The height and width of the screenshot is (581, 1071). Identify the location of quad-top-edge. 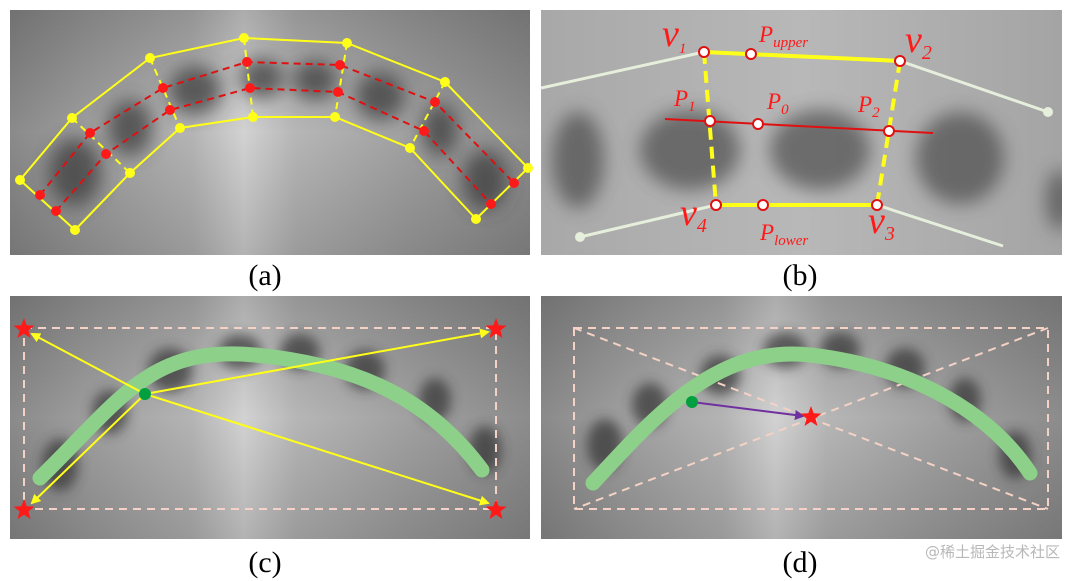
(802, 56).